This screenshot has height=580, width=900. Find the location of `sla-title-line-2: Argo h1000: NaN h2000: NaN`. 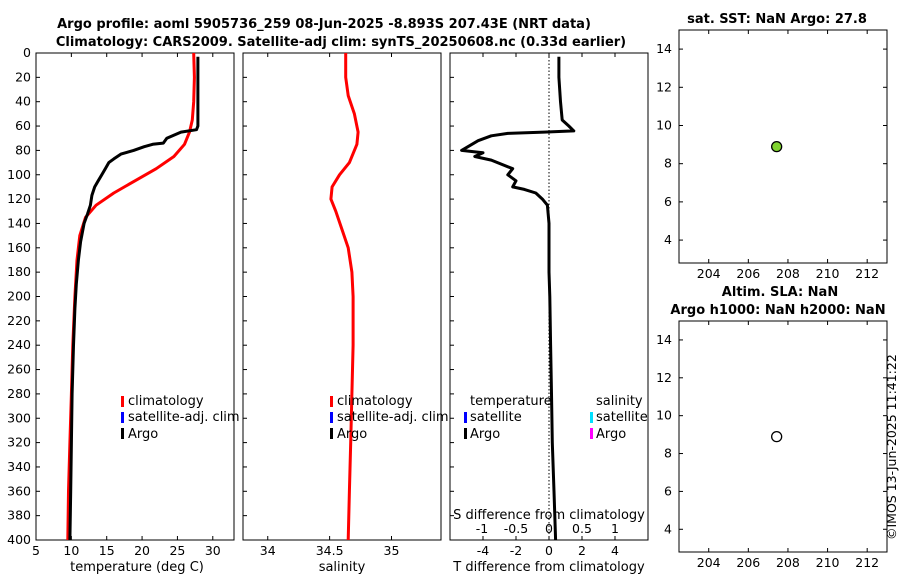

sla-title-line-2: Argo h1000: NaN h2000: NaN is located at coordinates (777, 310).